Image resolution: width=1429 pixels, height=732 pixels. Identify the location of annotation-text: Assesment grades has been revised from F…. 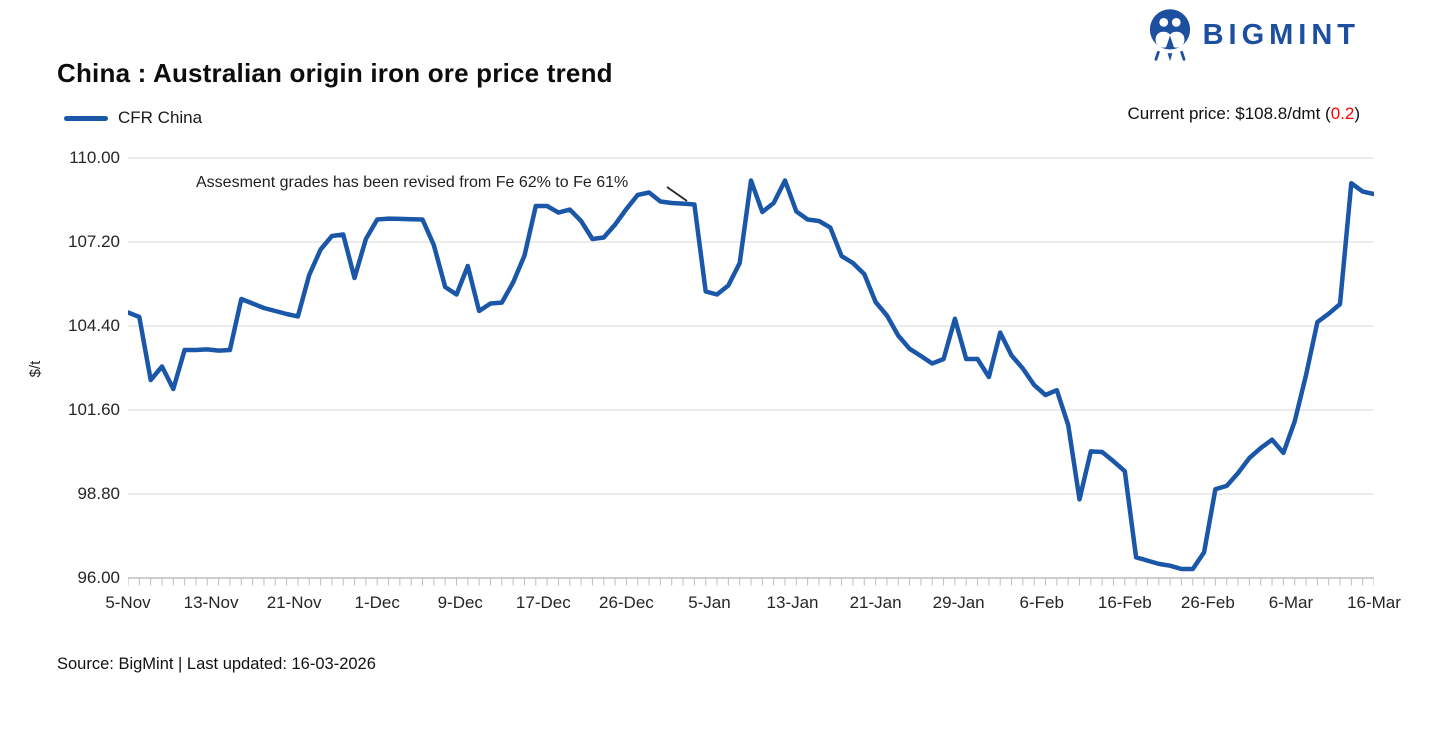
(412, 182).